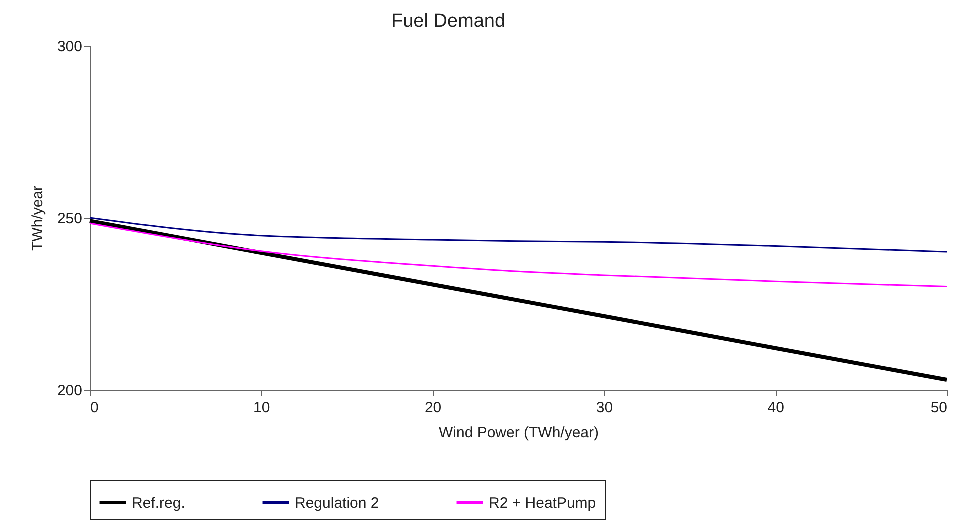  What do you see at coordinates (433, 408) in the screenshot?
I see `x-tick-label: 20` at bounding box center [433, 408].